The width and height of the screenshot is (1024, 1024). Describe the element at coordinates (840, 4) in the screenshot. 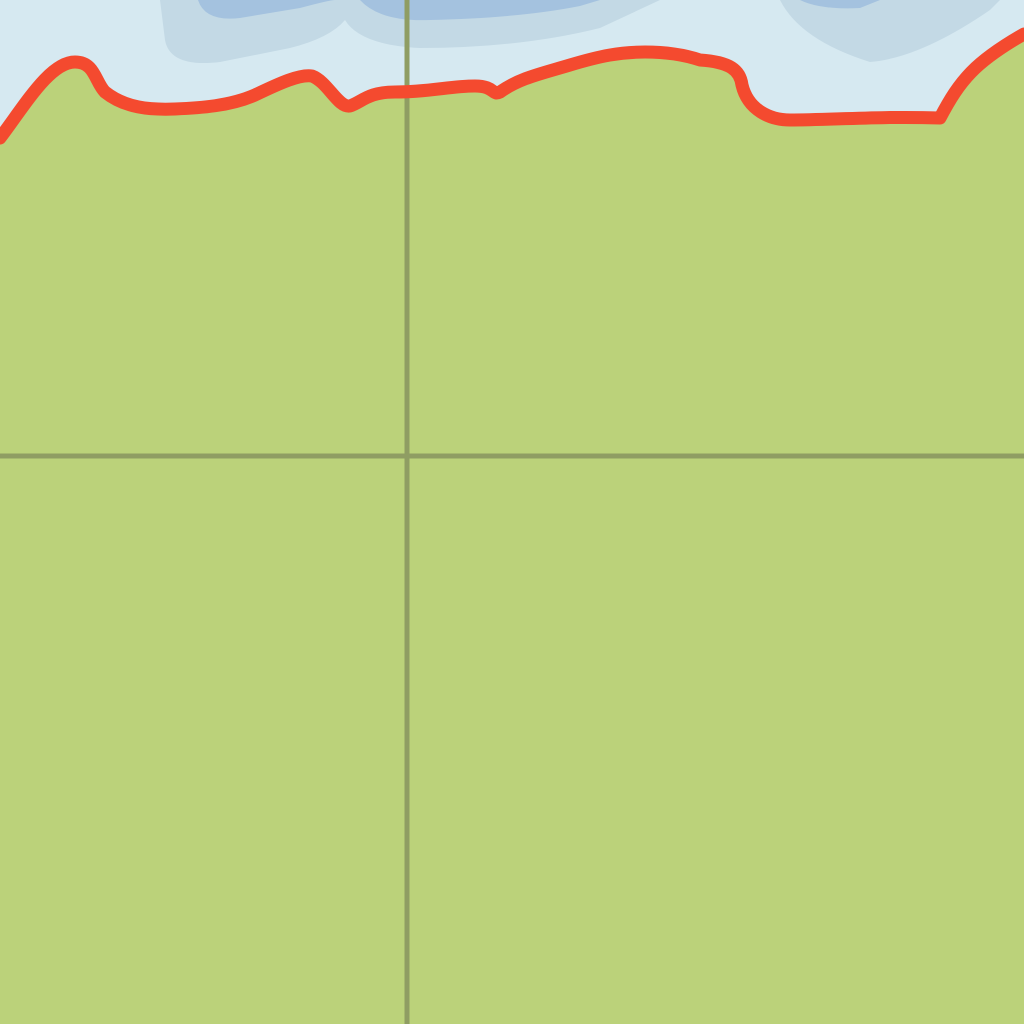

I see `water-depth-band-deep-east` at that location.